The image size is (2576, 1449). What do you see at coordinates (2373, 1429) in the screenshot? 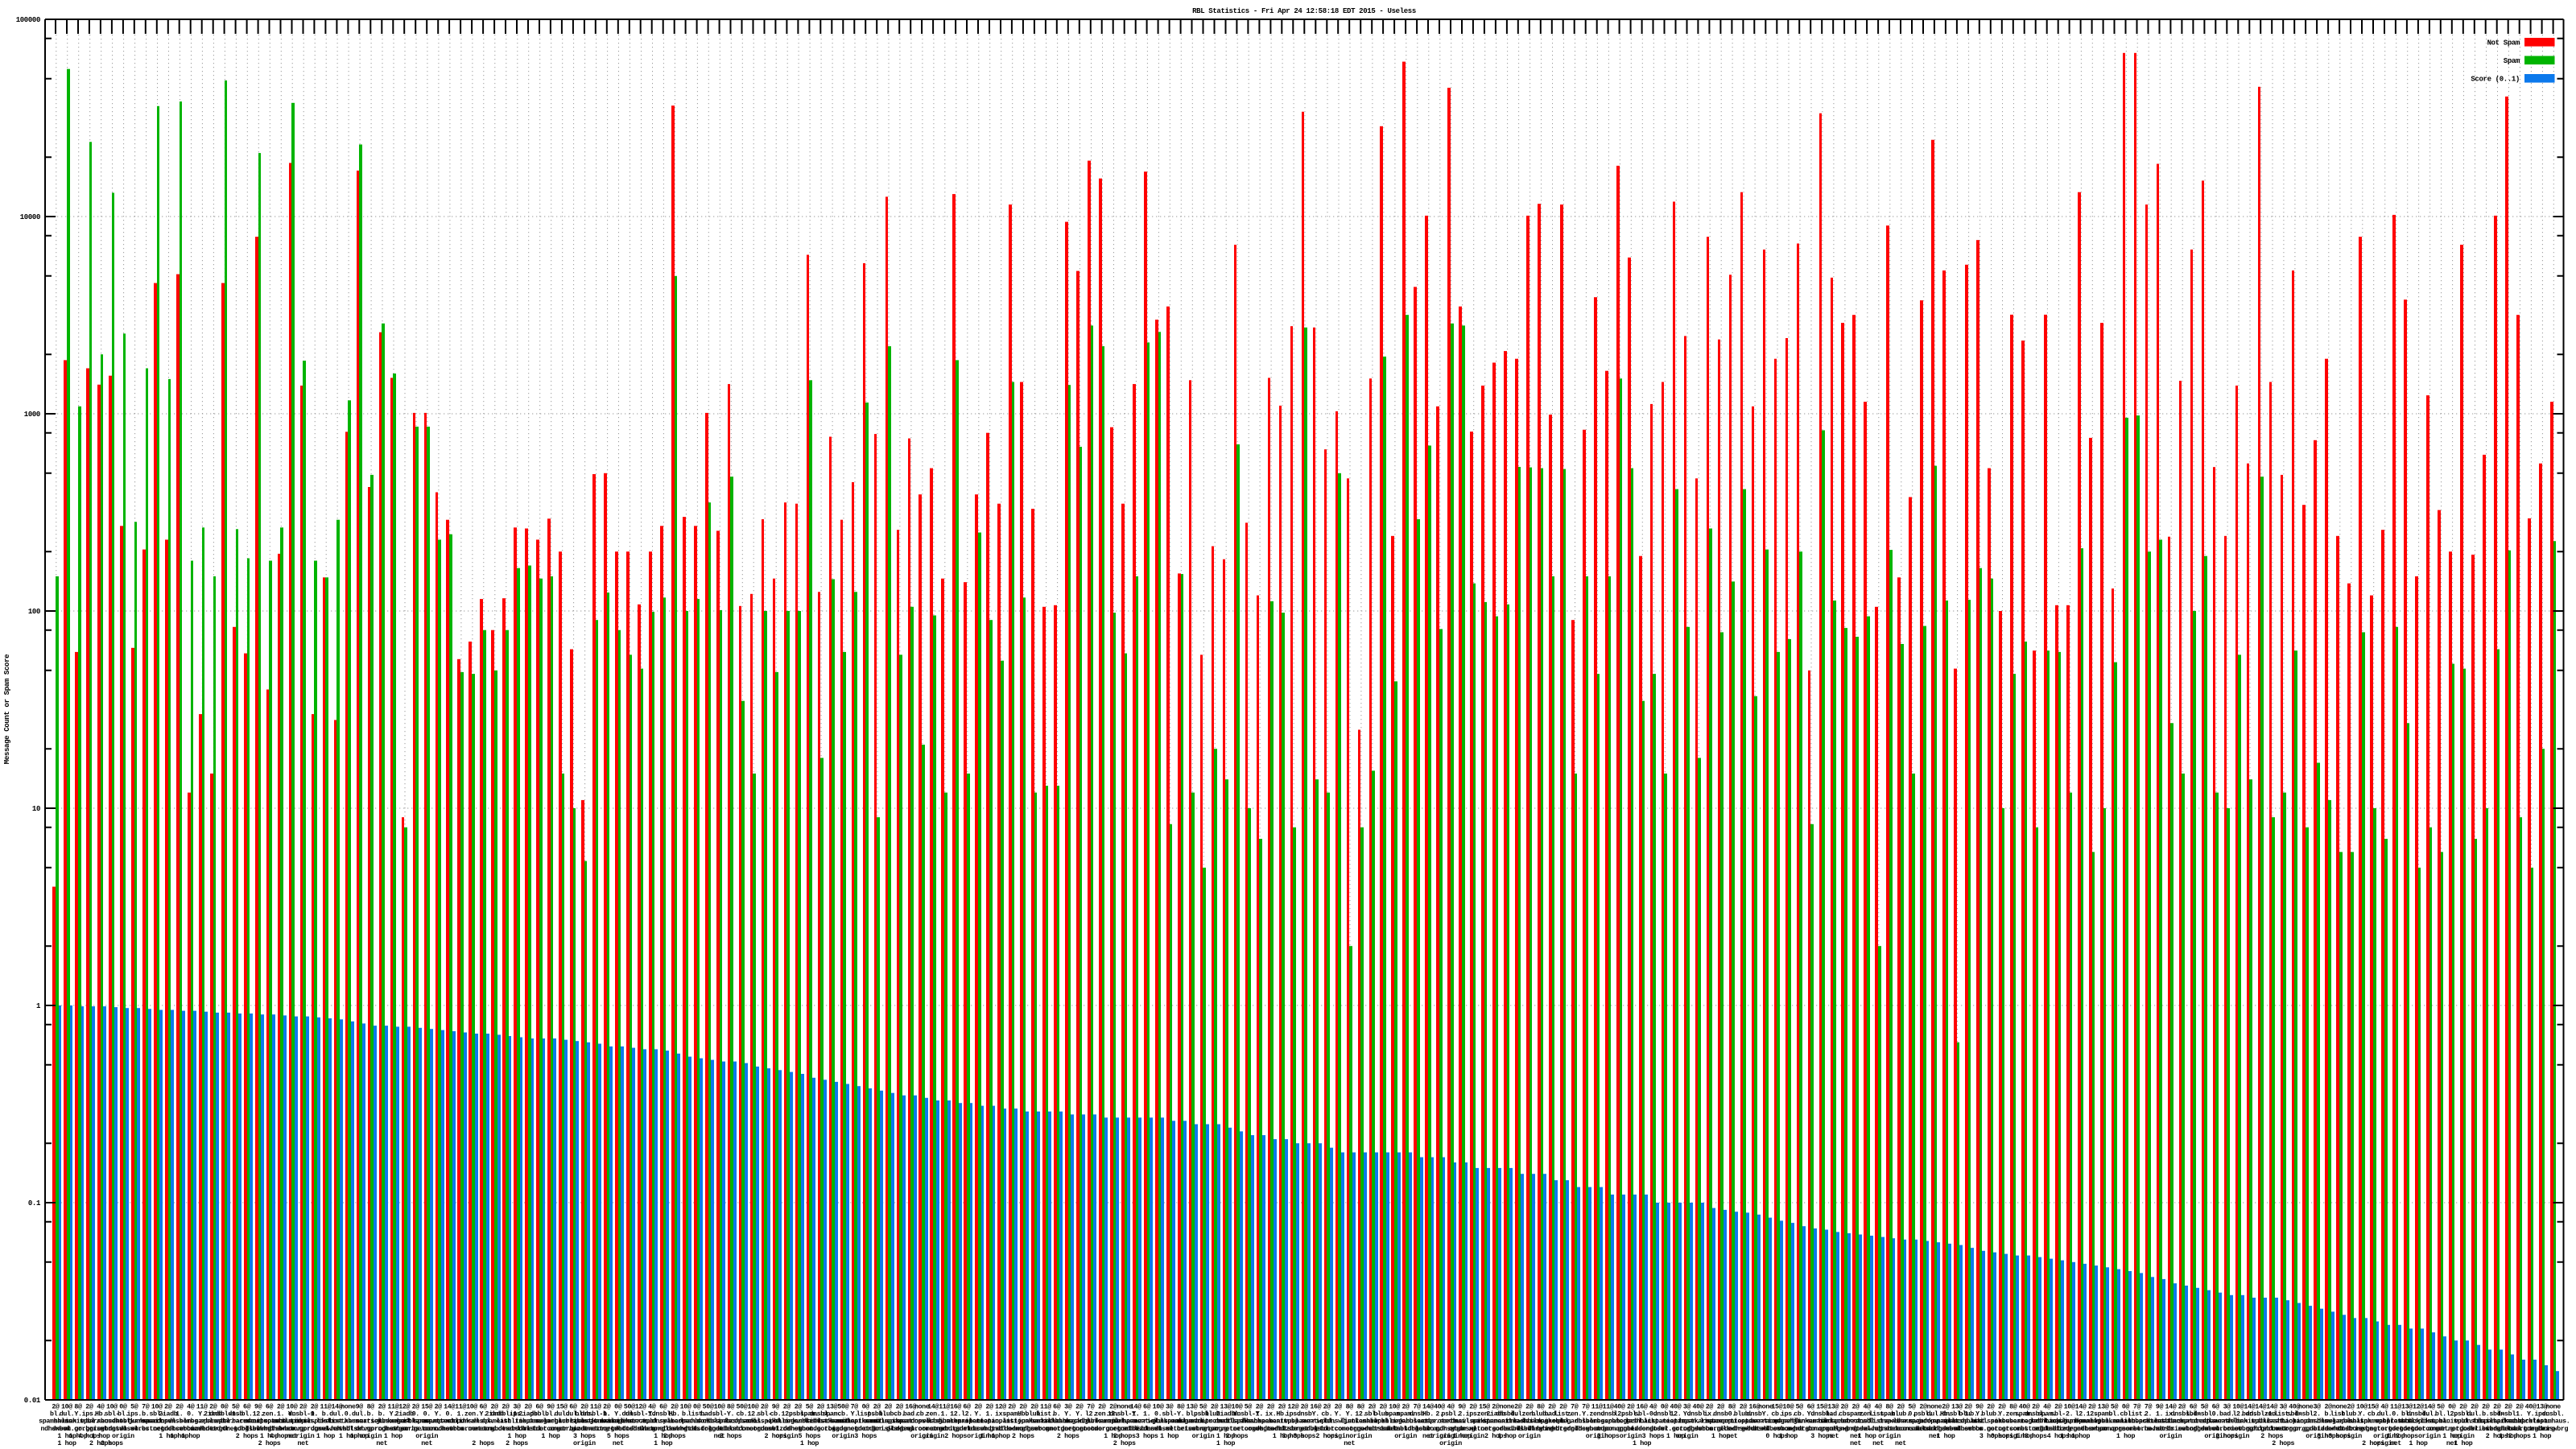
I see `svg-text: orgnetor` at bounding box center [2373, 1429].